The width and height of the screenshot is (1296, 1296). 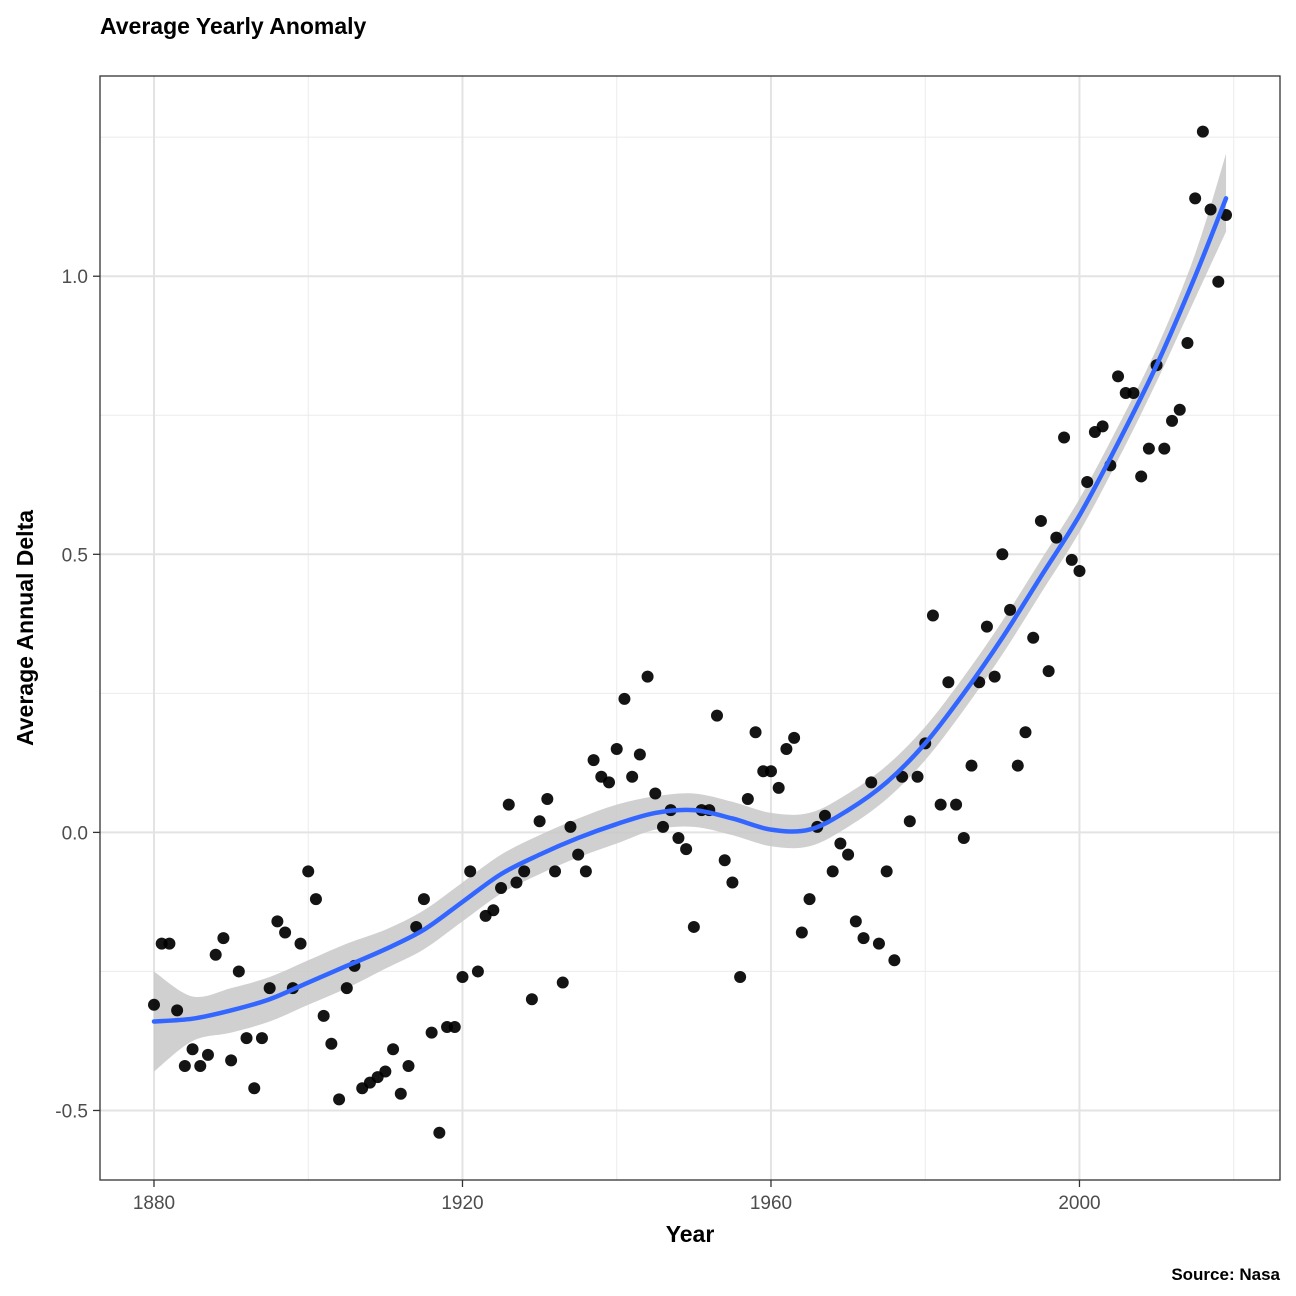 I want to click on x-axis-title: Year, so click(x=690, y=1234).